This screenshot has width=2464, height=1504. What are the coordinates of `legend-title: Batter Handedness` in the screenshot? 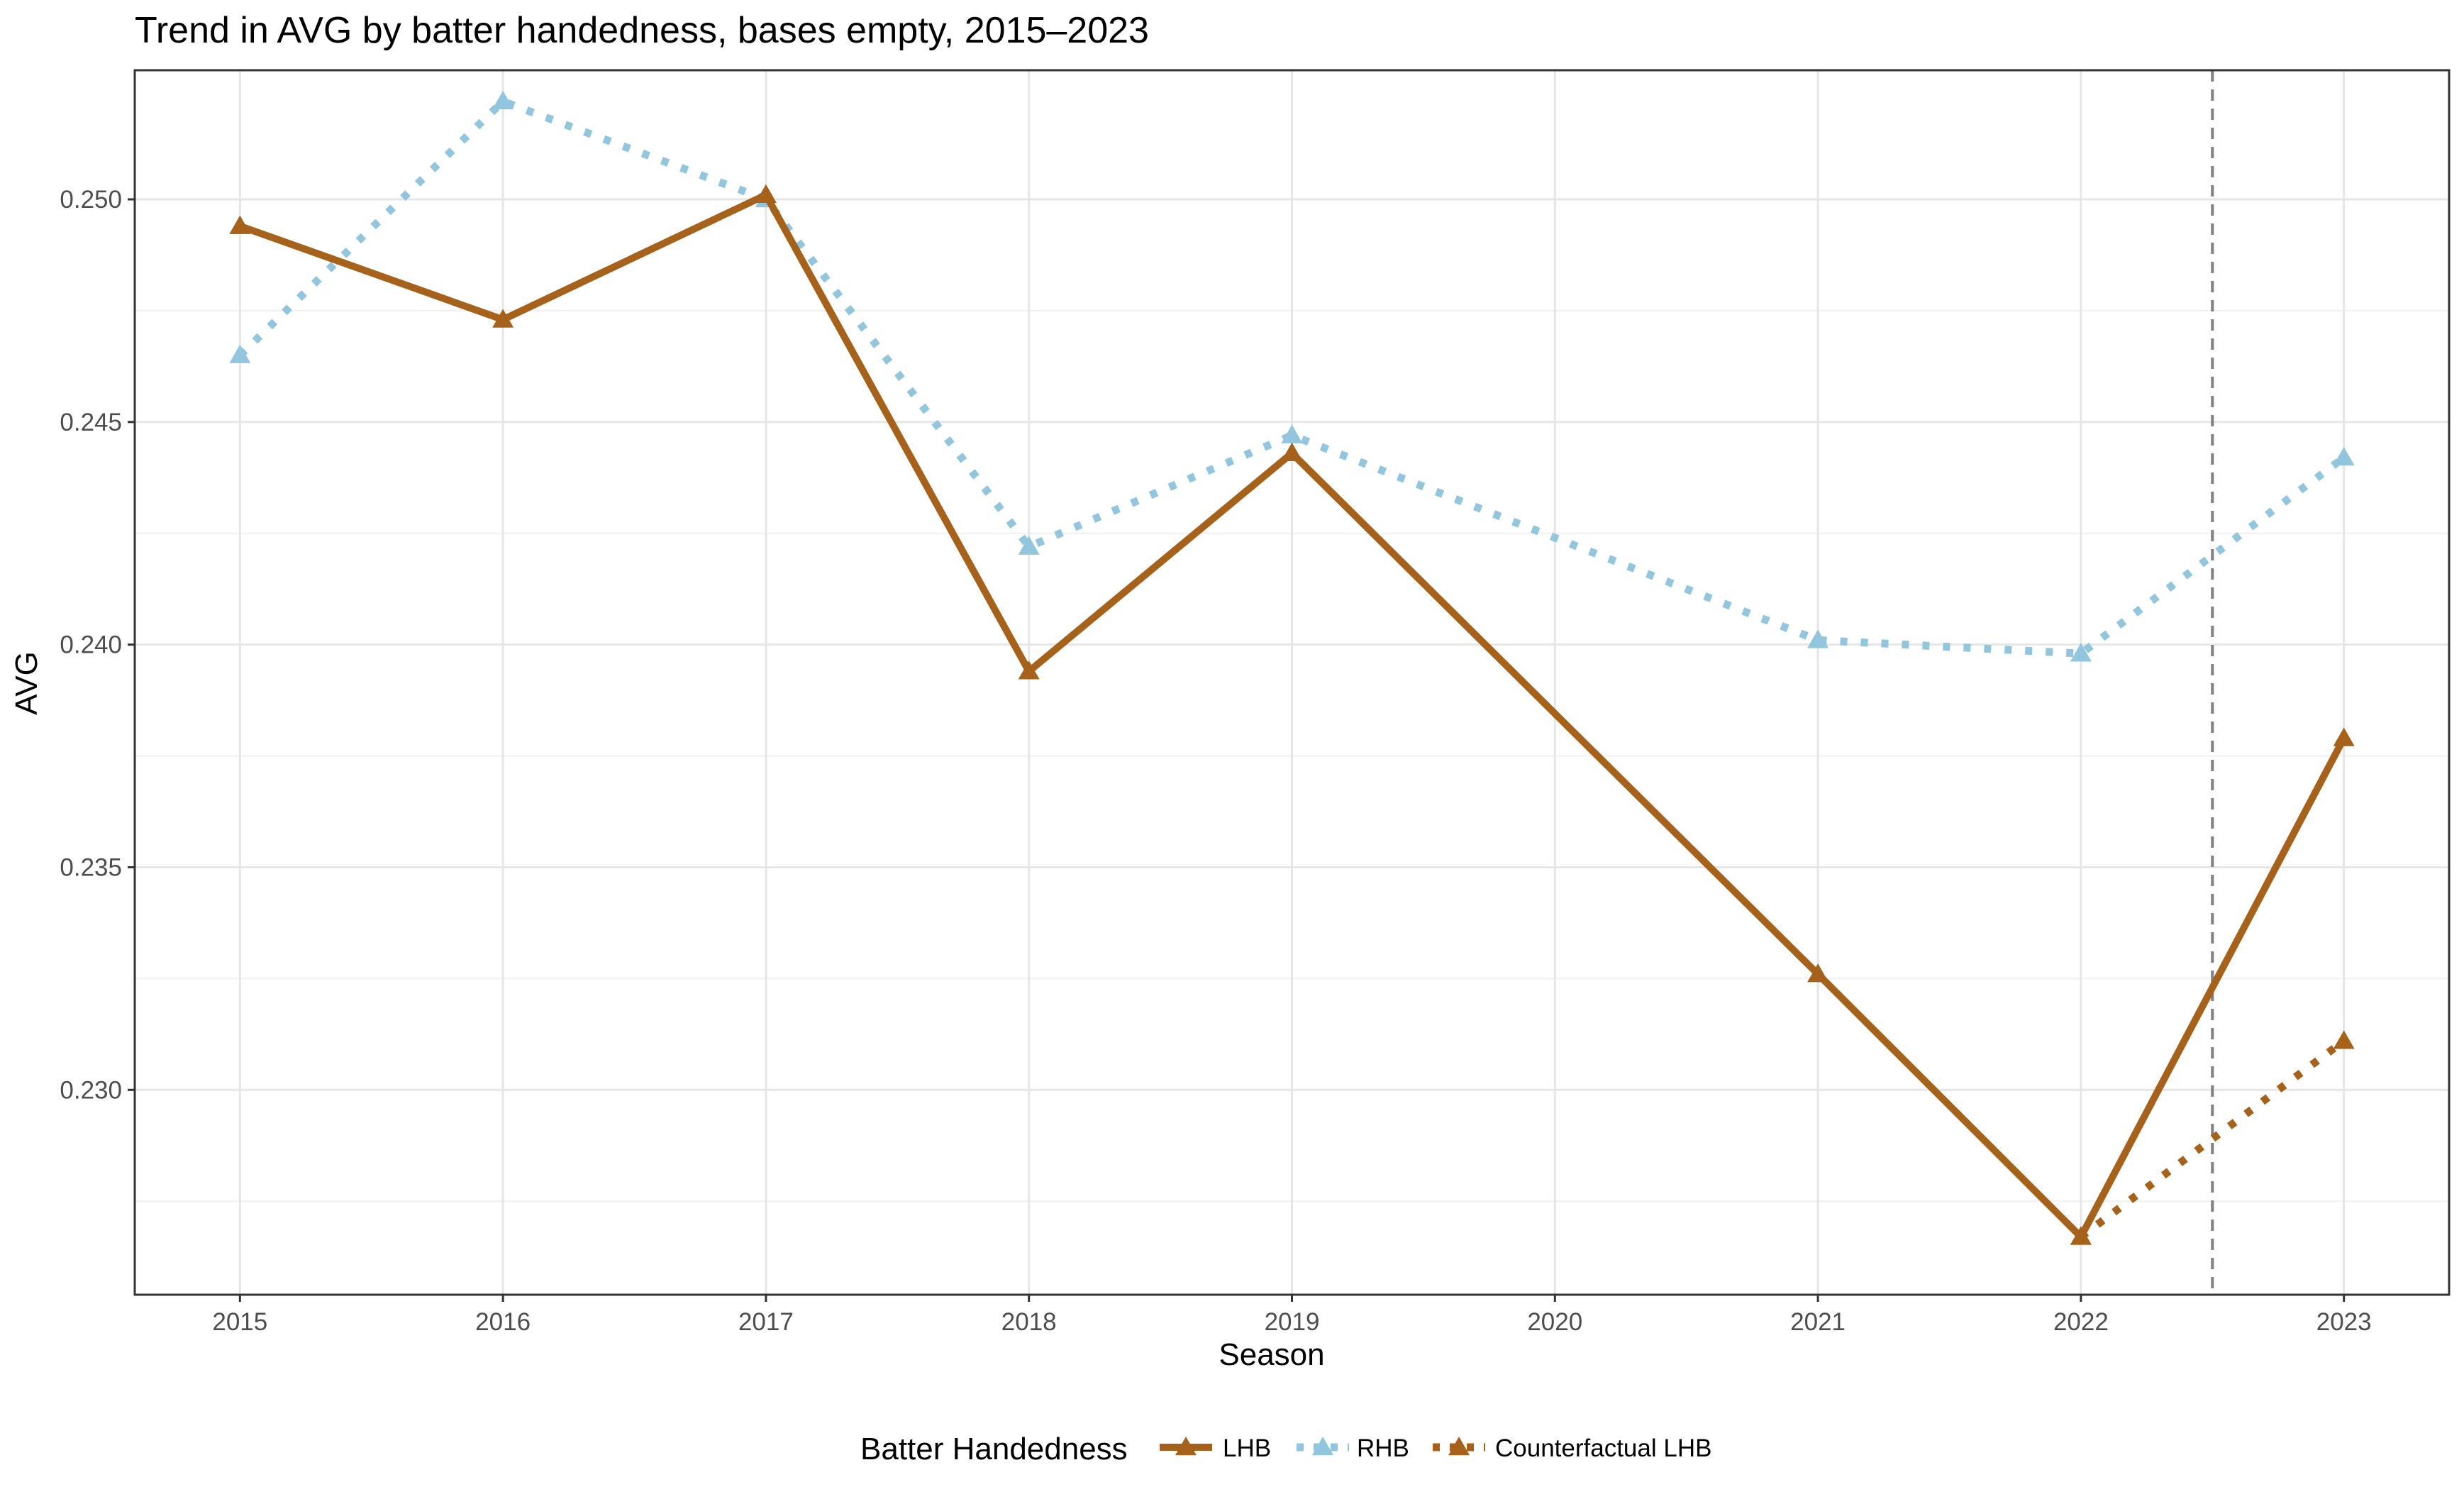 It's located at (994, 1449).